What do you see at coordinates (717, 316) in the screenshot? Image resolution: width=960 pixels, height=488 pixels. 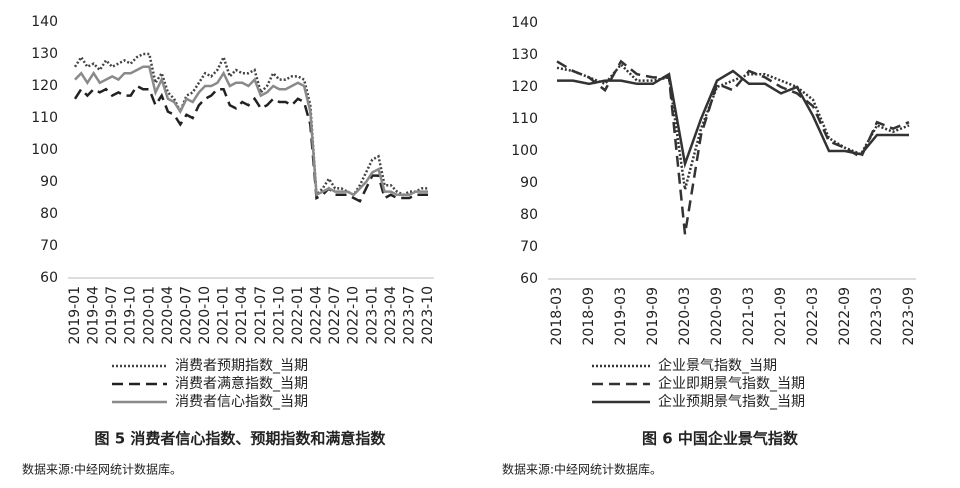 I see `x-tick-label: 2020-09` at bounding box center [717, 316].